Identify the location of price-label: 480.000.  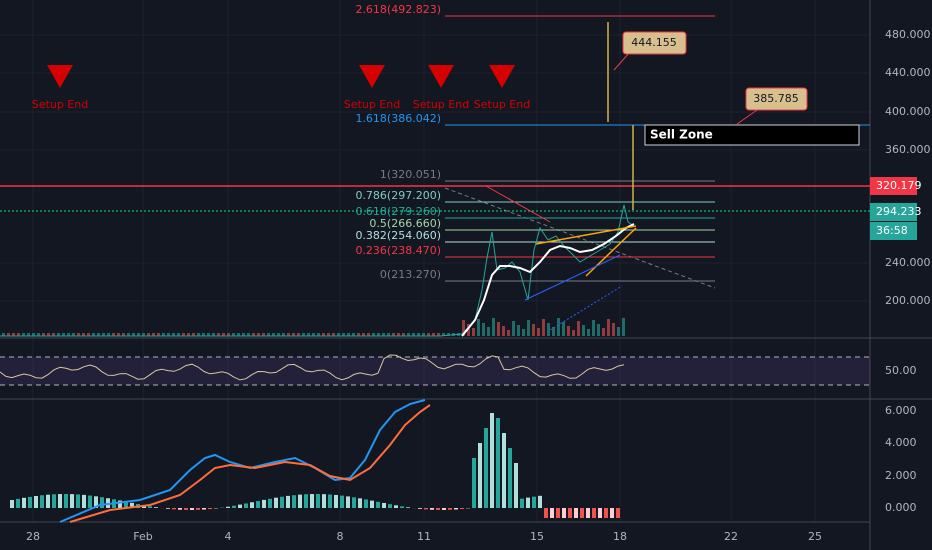
(908, 34).